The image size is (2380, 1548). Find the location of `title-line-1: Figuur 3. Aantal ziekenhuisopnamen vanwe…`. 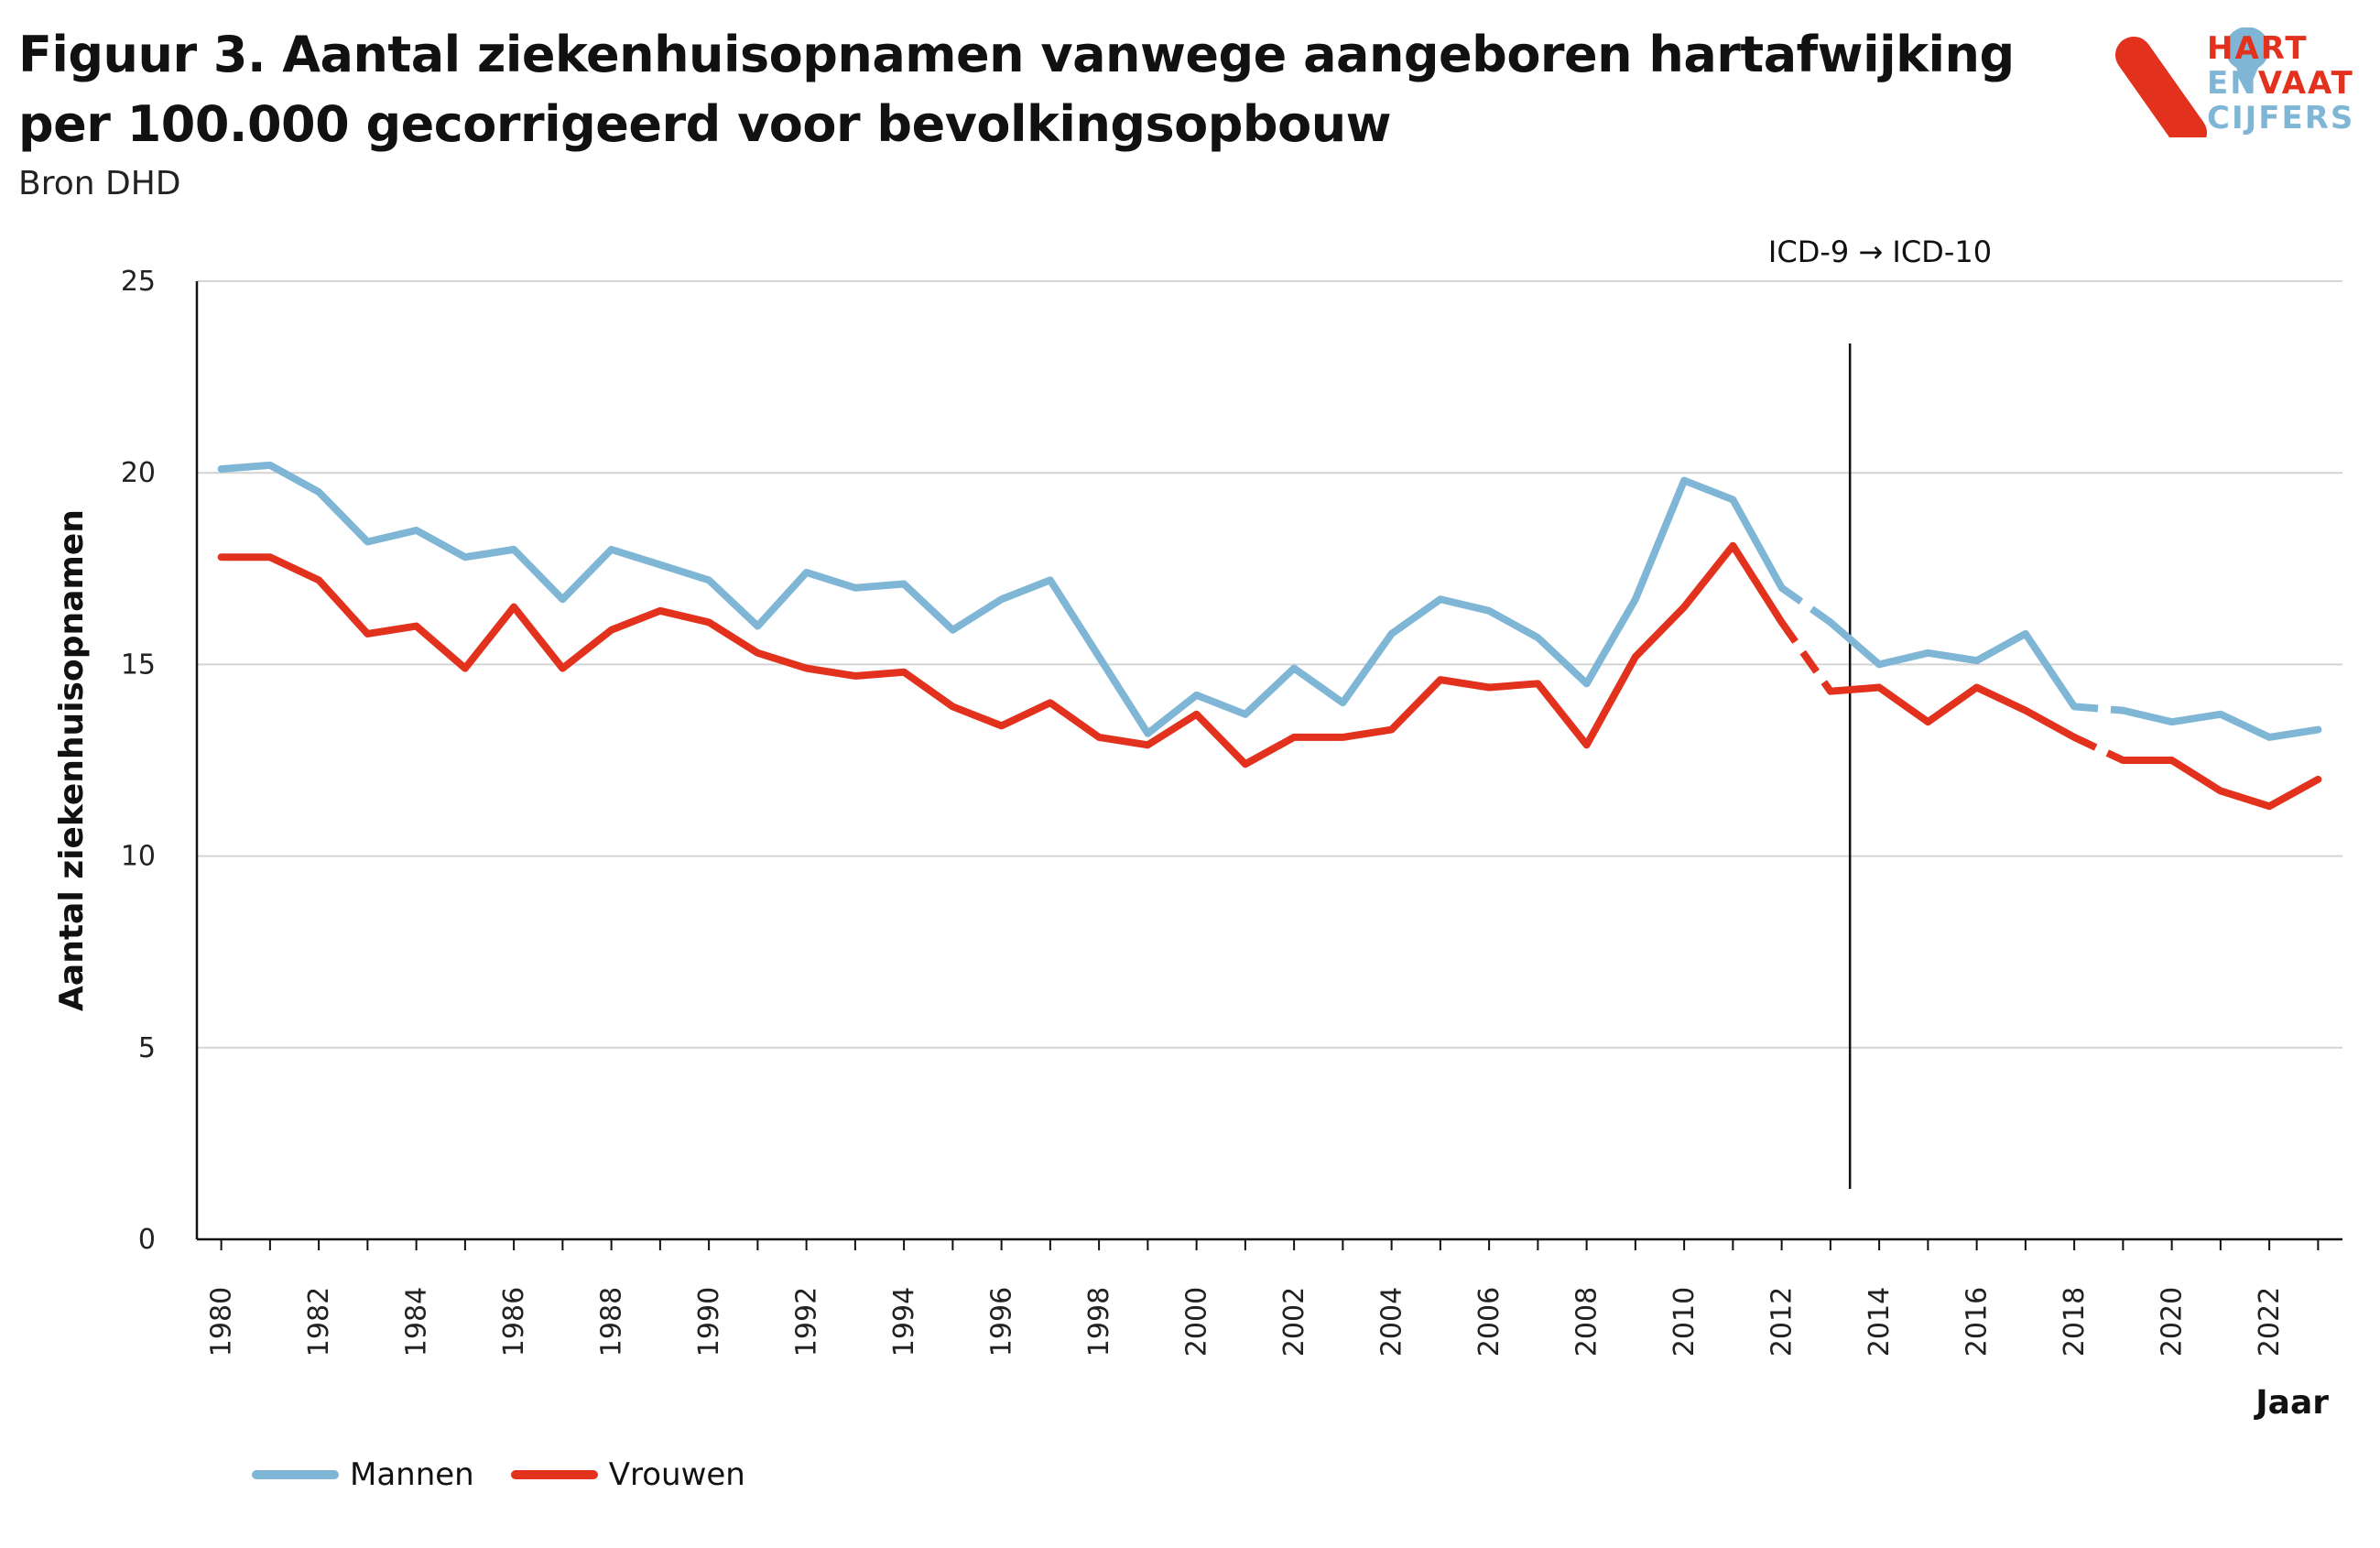

title-line-1: Figuur 3. Aantal ziekenhuisopnamen vanwe… is located at coordinates (1016, 54).